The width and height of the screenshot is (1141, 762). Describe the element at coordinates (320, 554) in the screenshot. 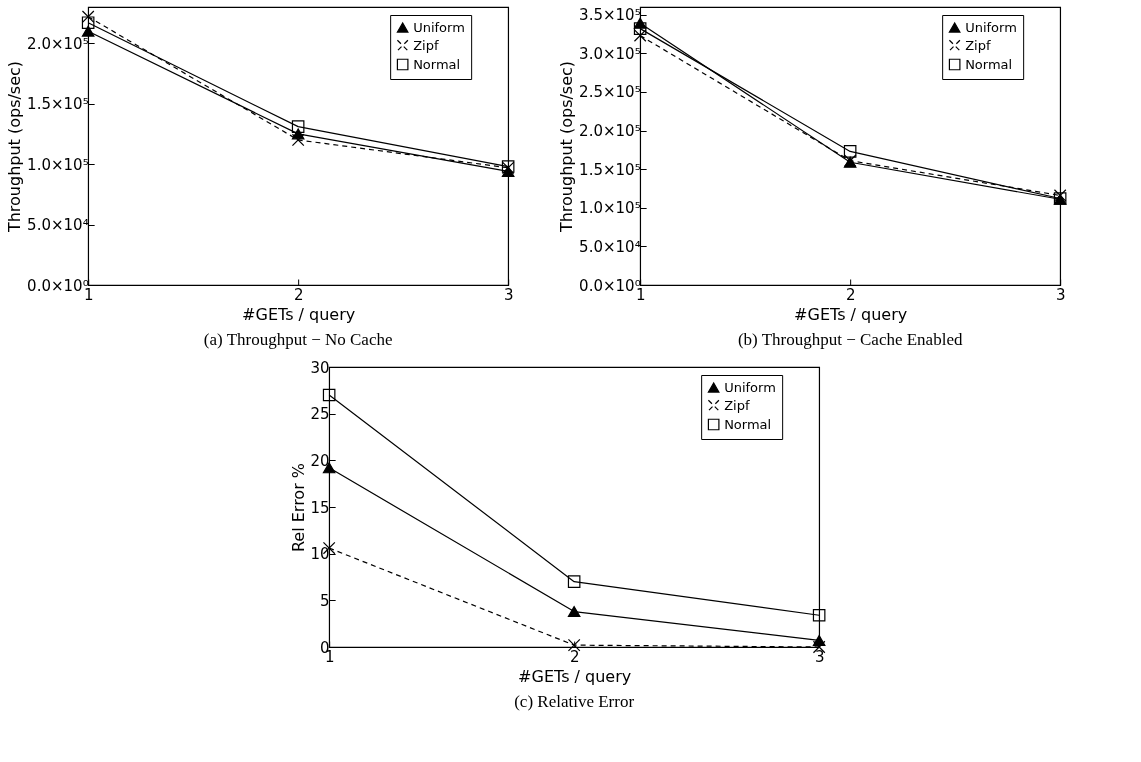

I see `y-tick-label: 10` at that location.